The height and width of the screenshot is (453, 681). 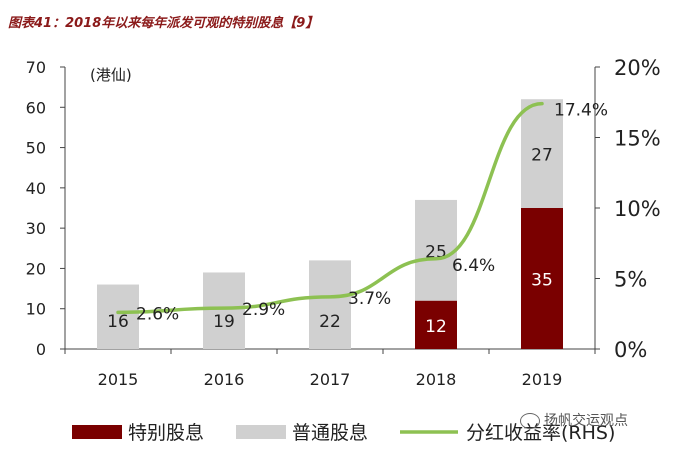 What do you see at coordinates (97, 432) in the screenshot?
I see `legend-swatch-special` at bounding box center [97, 432].